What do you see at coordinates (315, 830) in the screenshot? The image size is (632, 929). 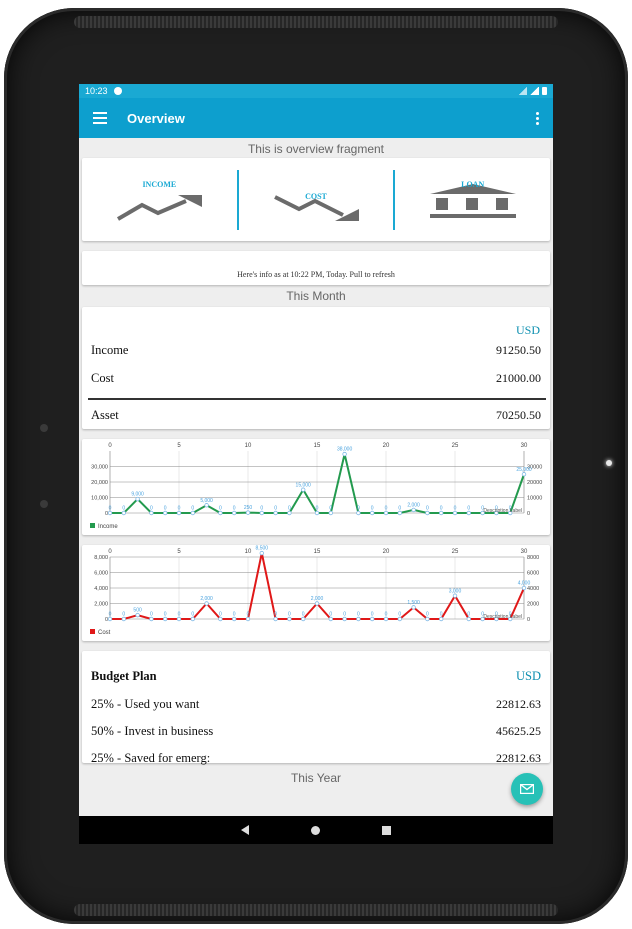 I see `home-icon` at bounding box center [315, 830].